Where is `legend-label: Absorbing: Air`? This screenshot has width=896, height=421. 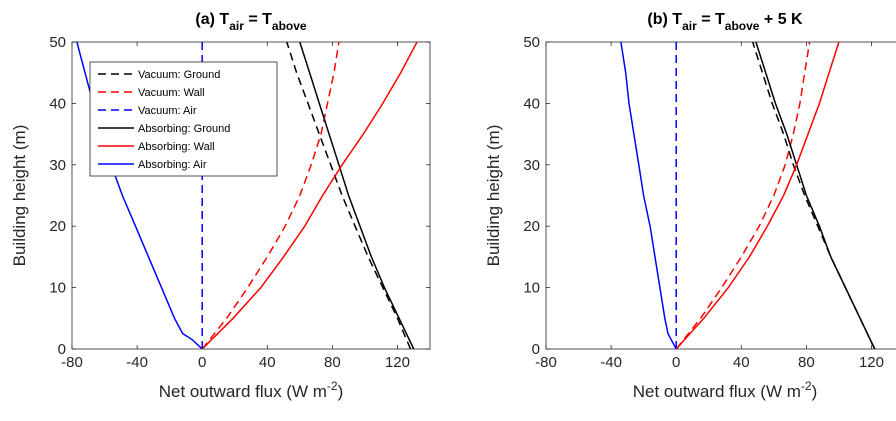 legend-label: Absorbing: Air is located at coordinates (172, 165).